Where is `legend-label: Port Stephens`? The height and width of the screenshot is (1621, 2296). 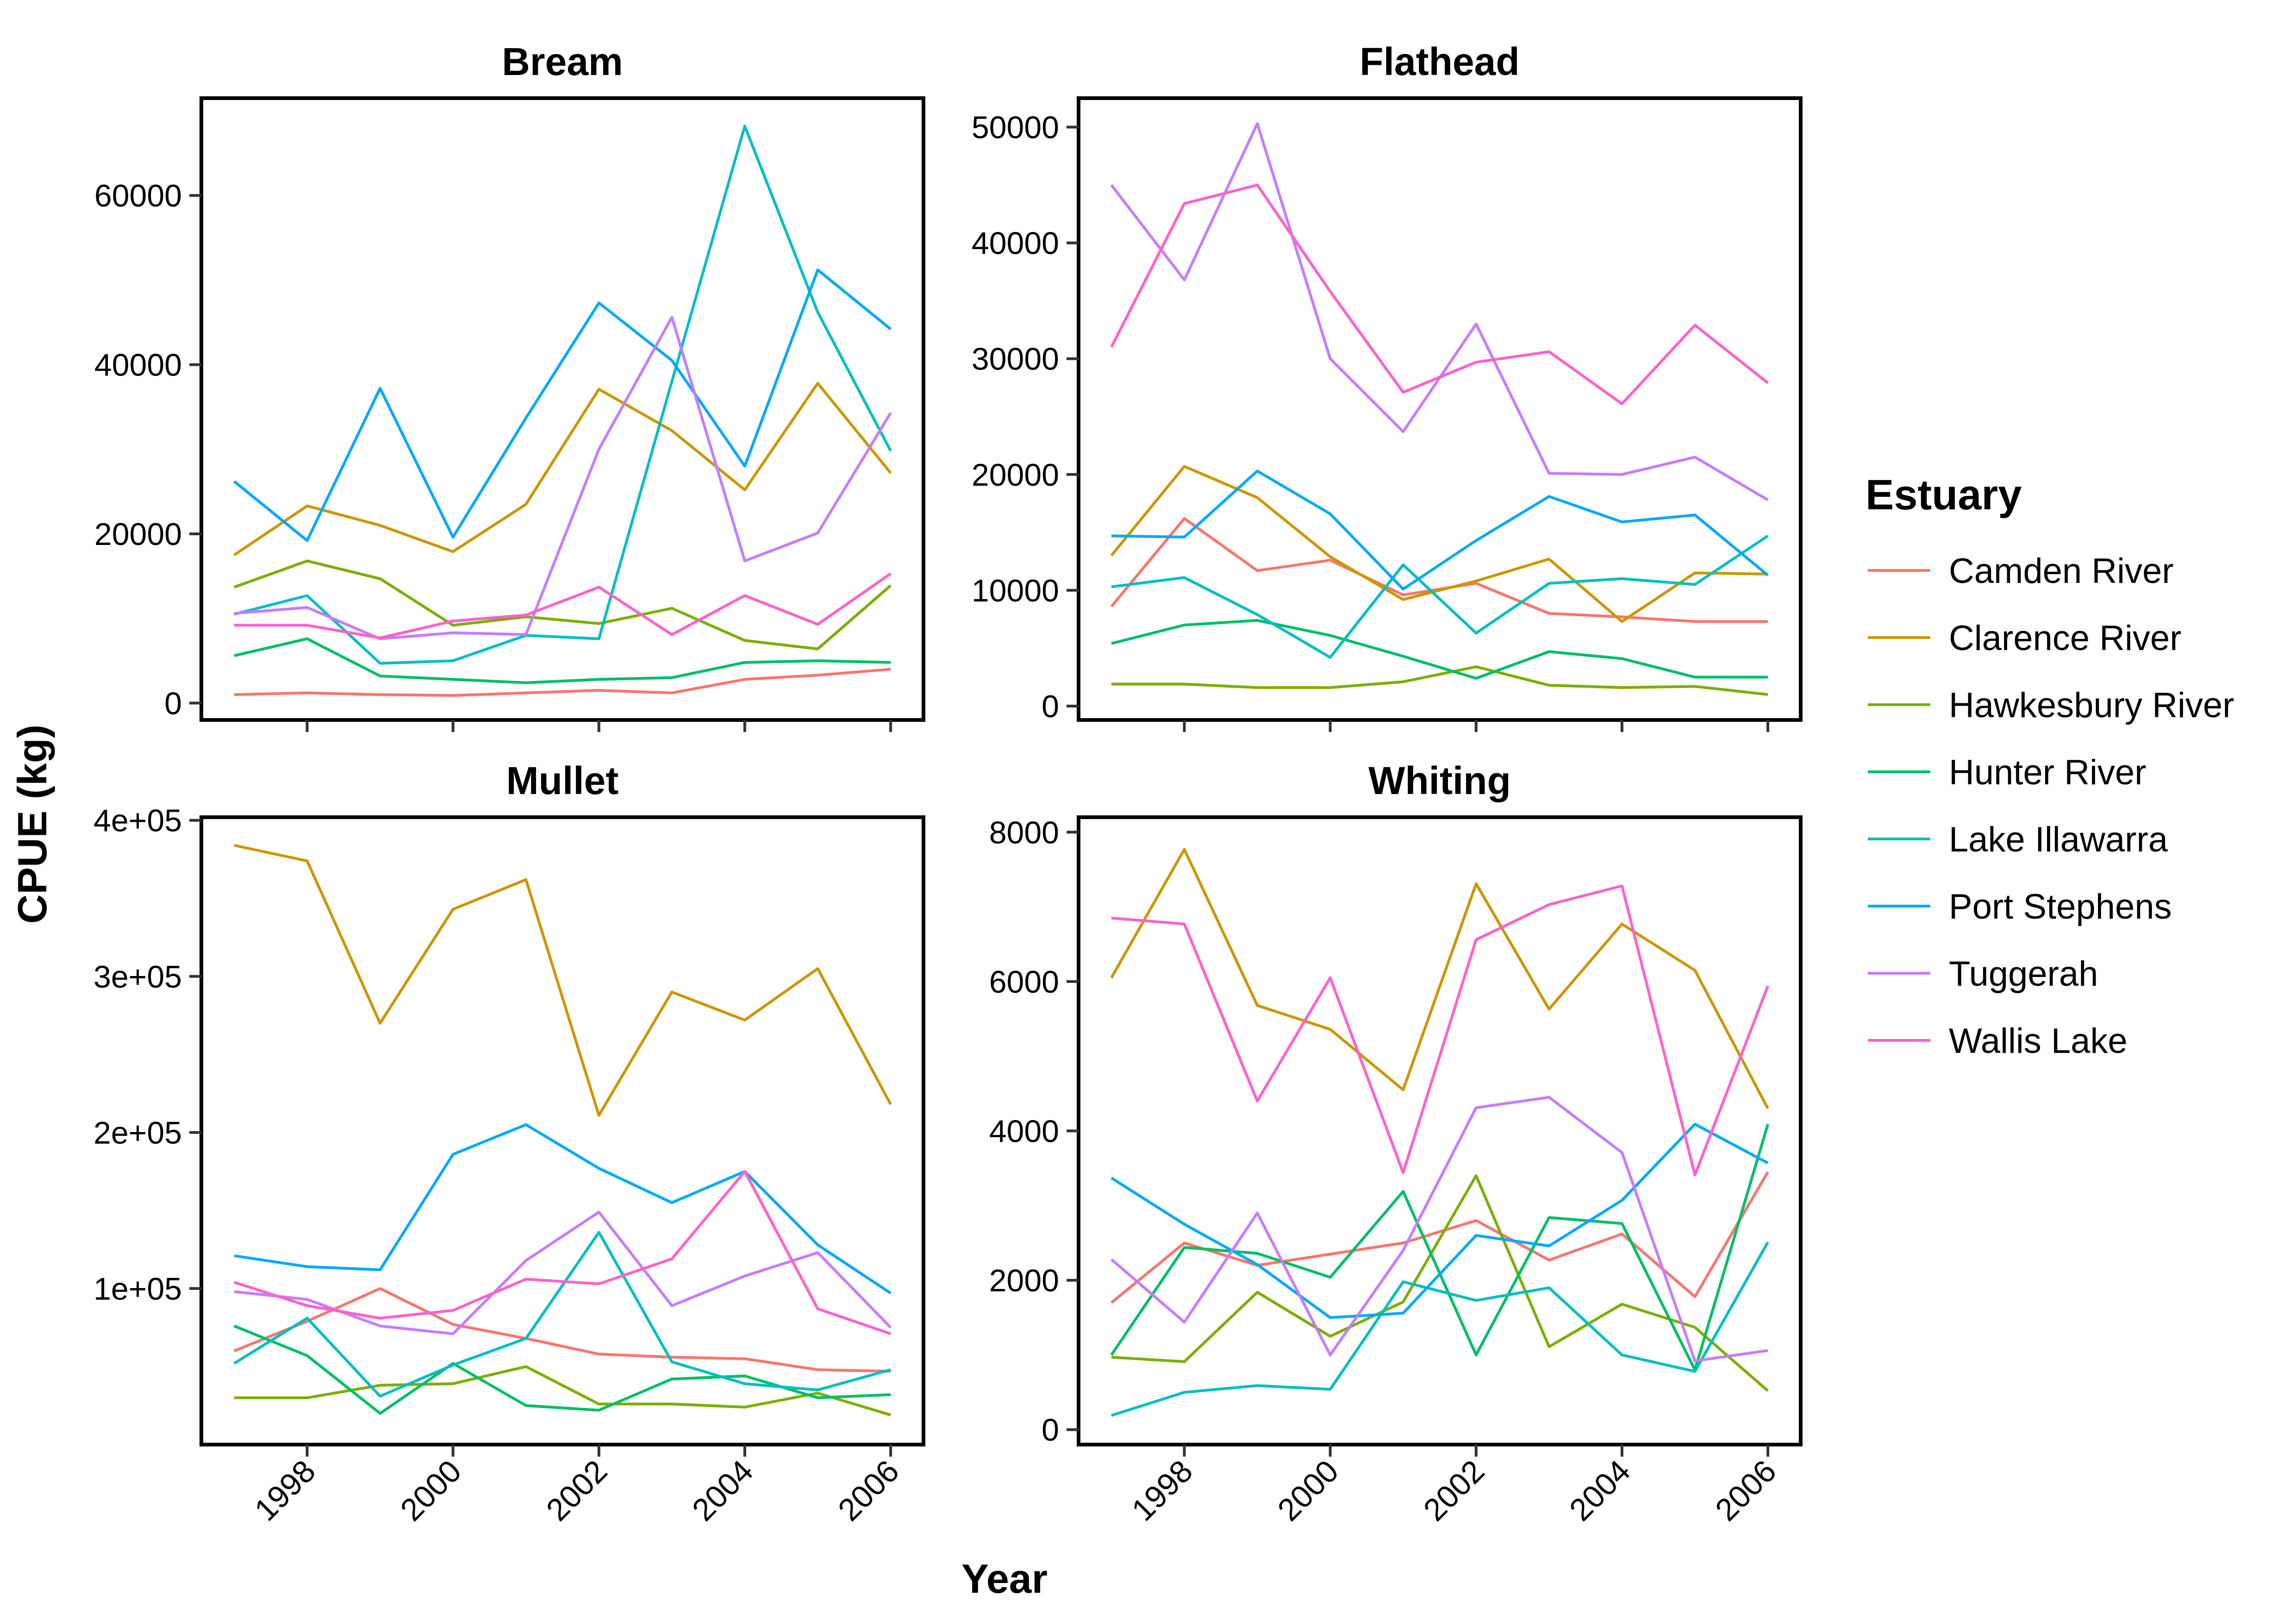
legend-label: Port Stephens is located at coordinates (2060, 906).